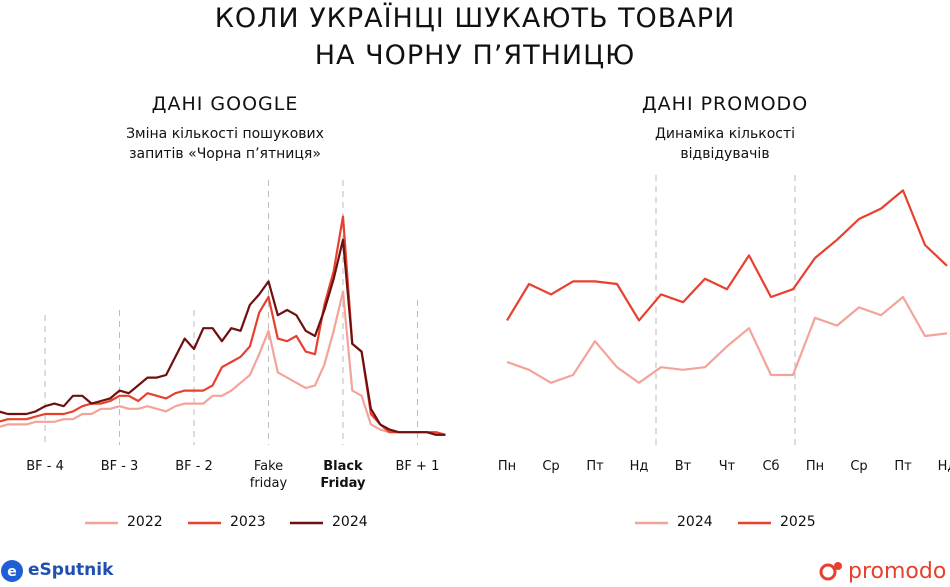 Image resolution: width=950 pixels, height=587 pixels. I want to click on chart-title: ДАНІ PROMODO, so click(725, 104).